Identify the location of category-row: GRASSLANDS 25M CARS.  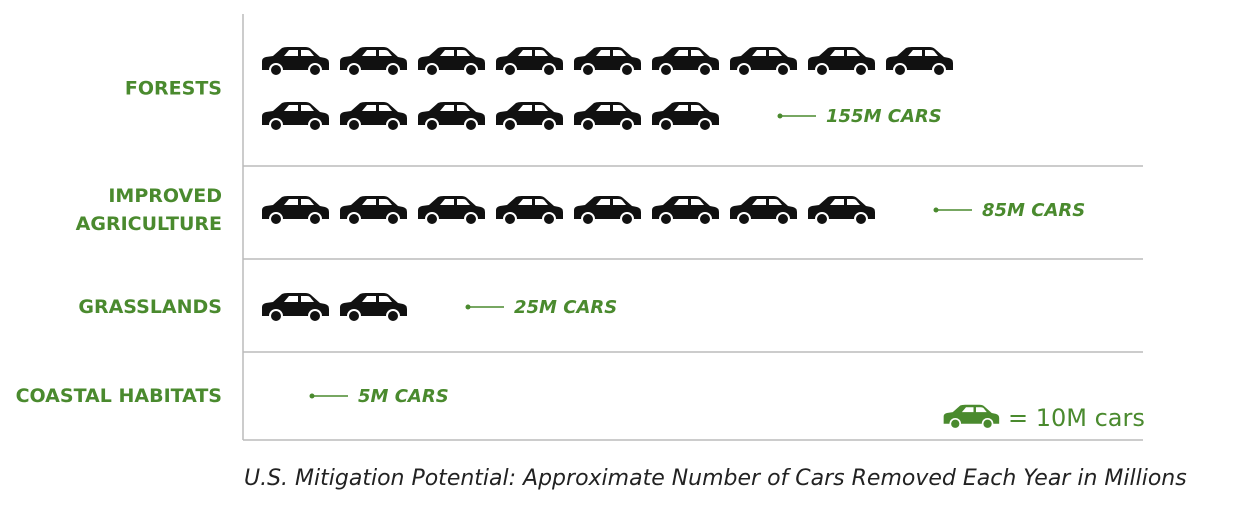
(347, 307).